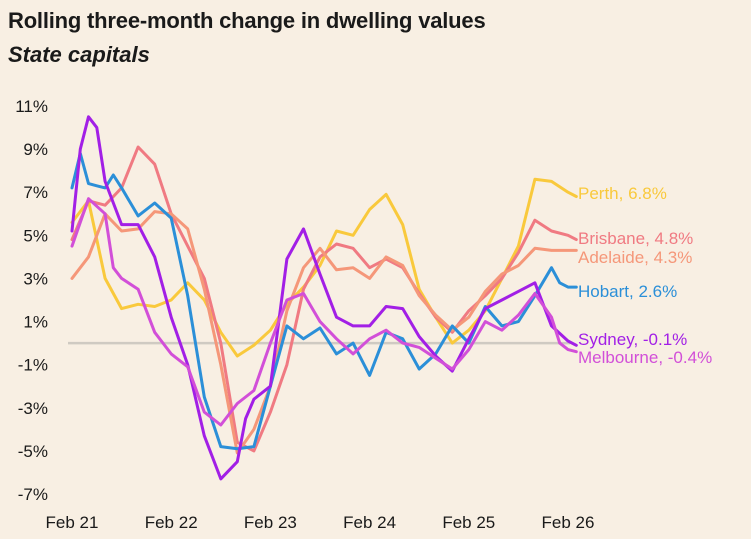 Image resolution: width=751 pixels, height=539 pixels. Describe the element at coordinates (79, 54) in the screenshot. I see `chart-subtitle: State capitals` at that location.